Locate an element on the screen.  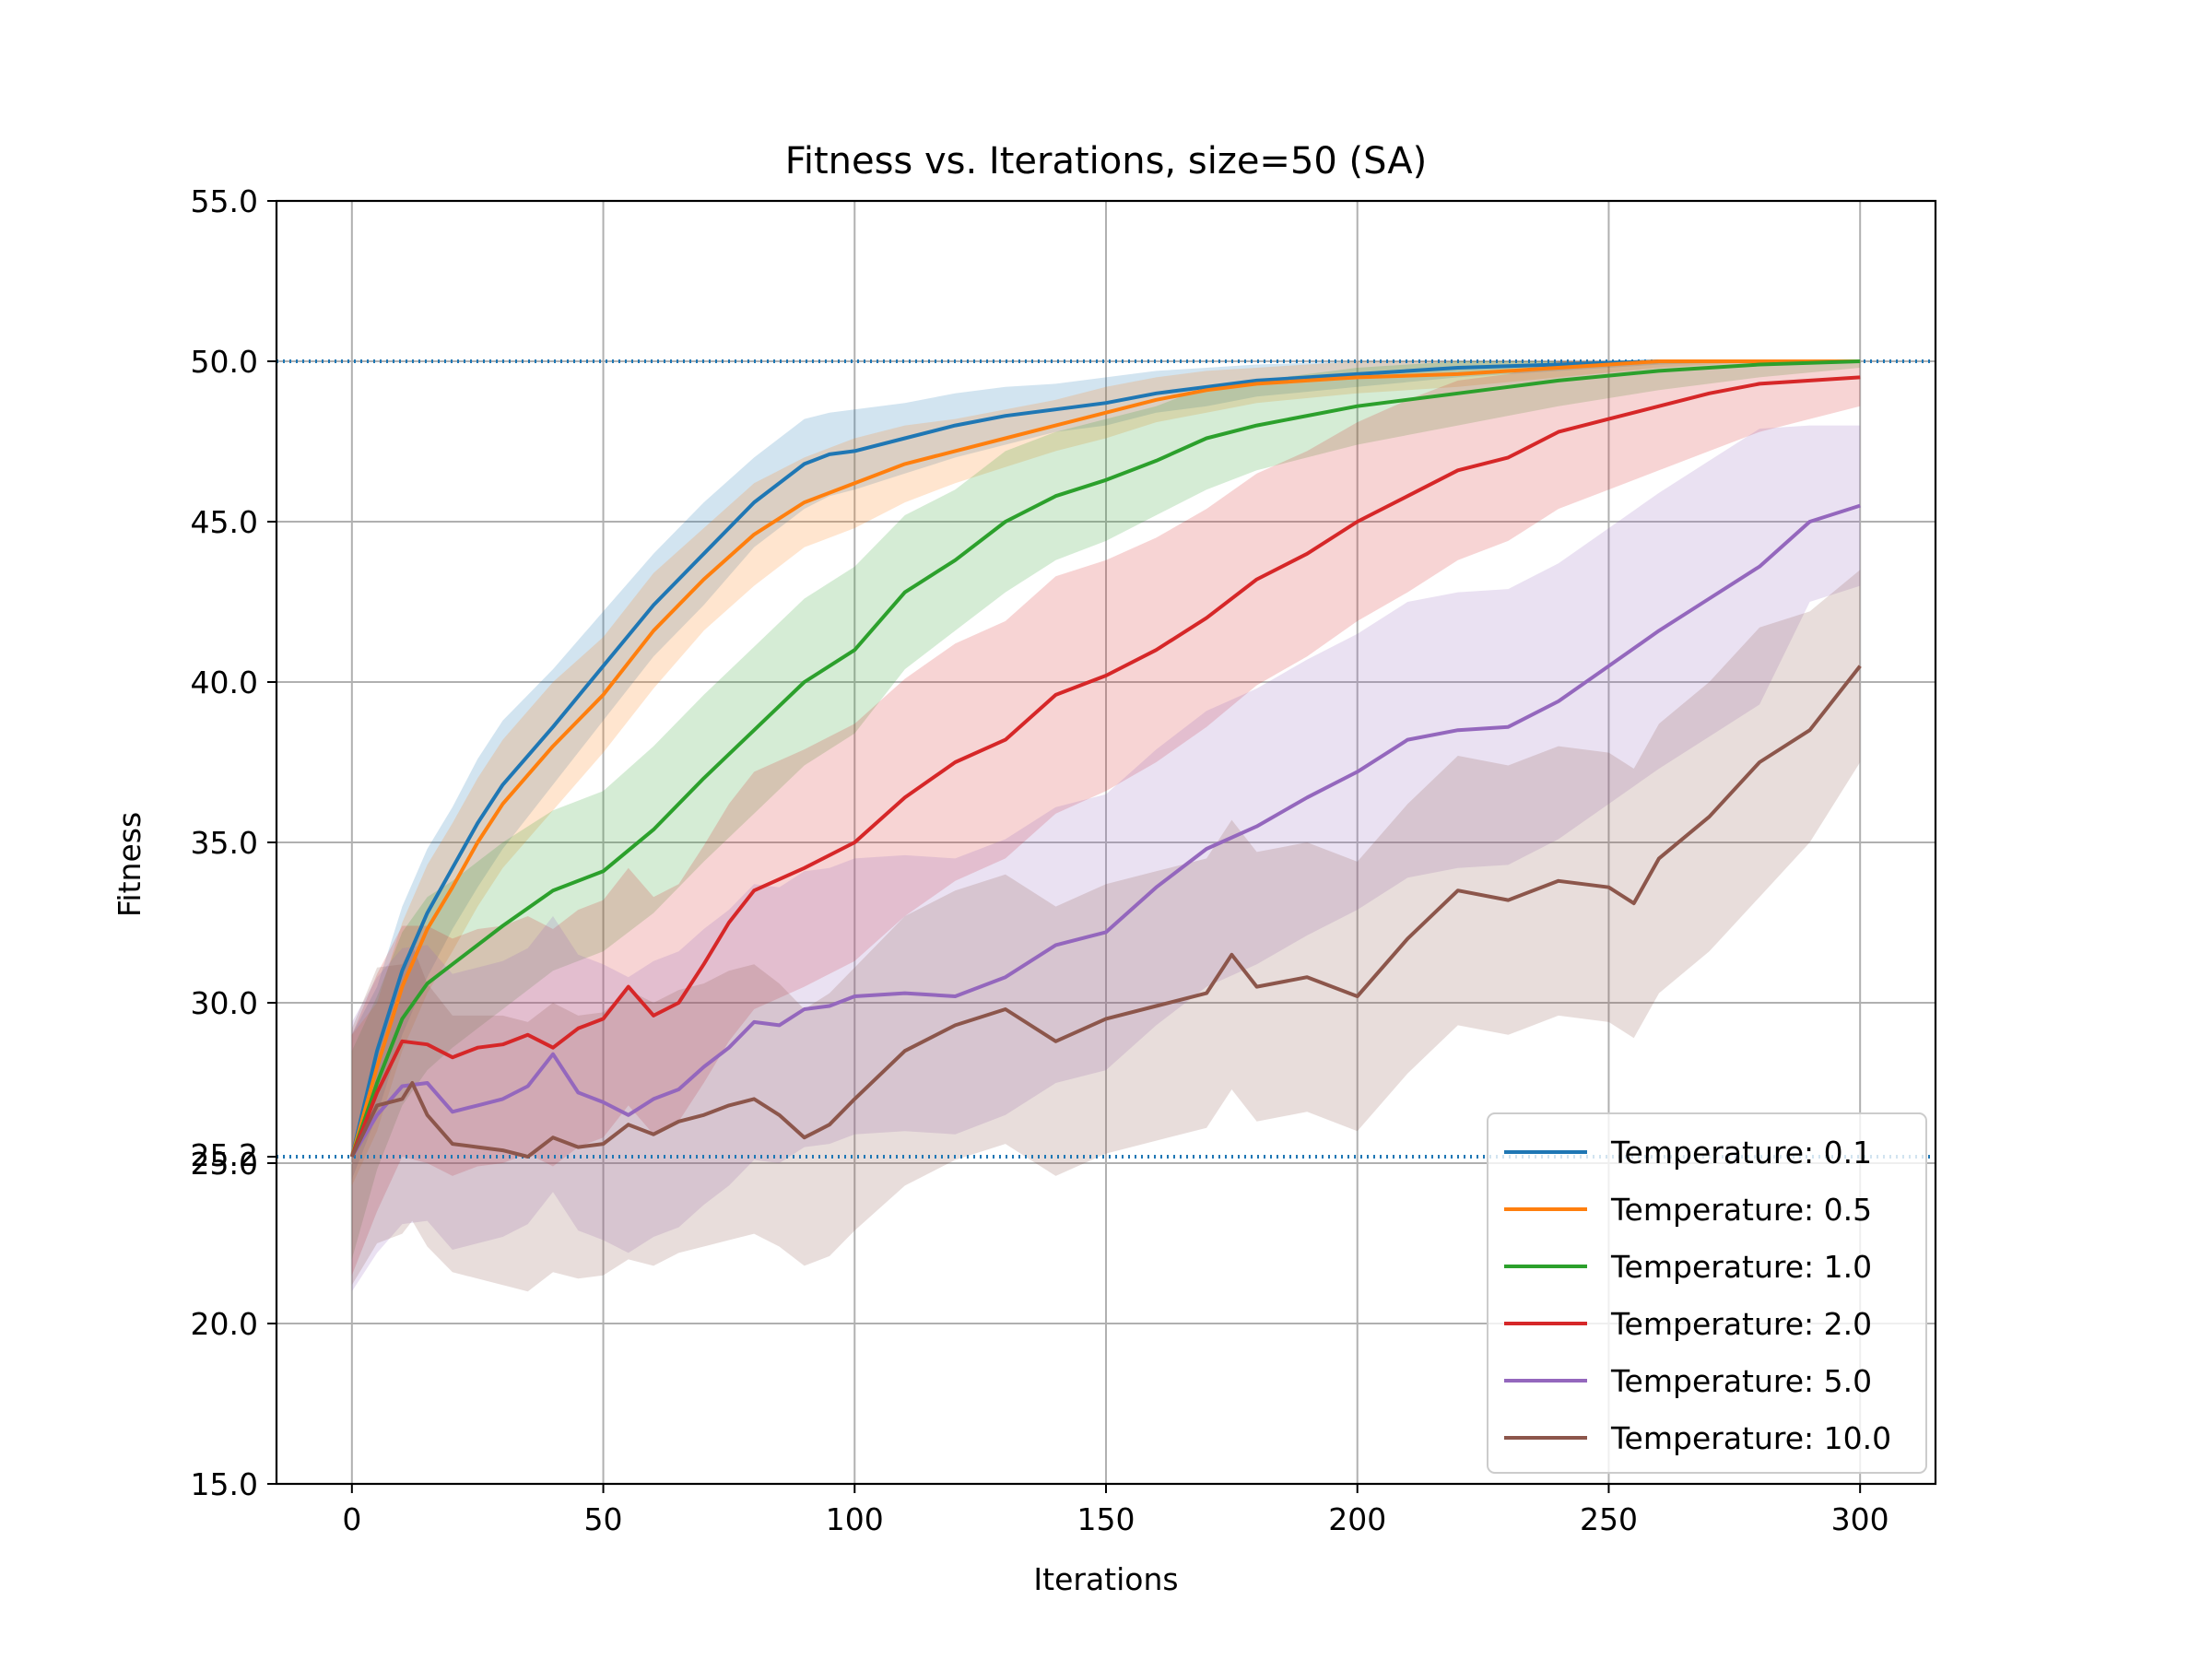
legend-label-5: Temperature: 10.0 is located at coordinates (1750, 1438).